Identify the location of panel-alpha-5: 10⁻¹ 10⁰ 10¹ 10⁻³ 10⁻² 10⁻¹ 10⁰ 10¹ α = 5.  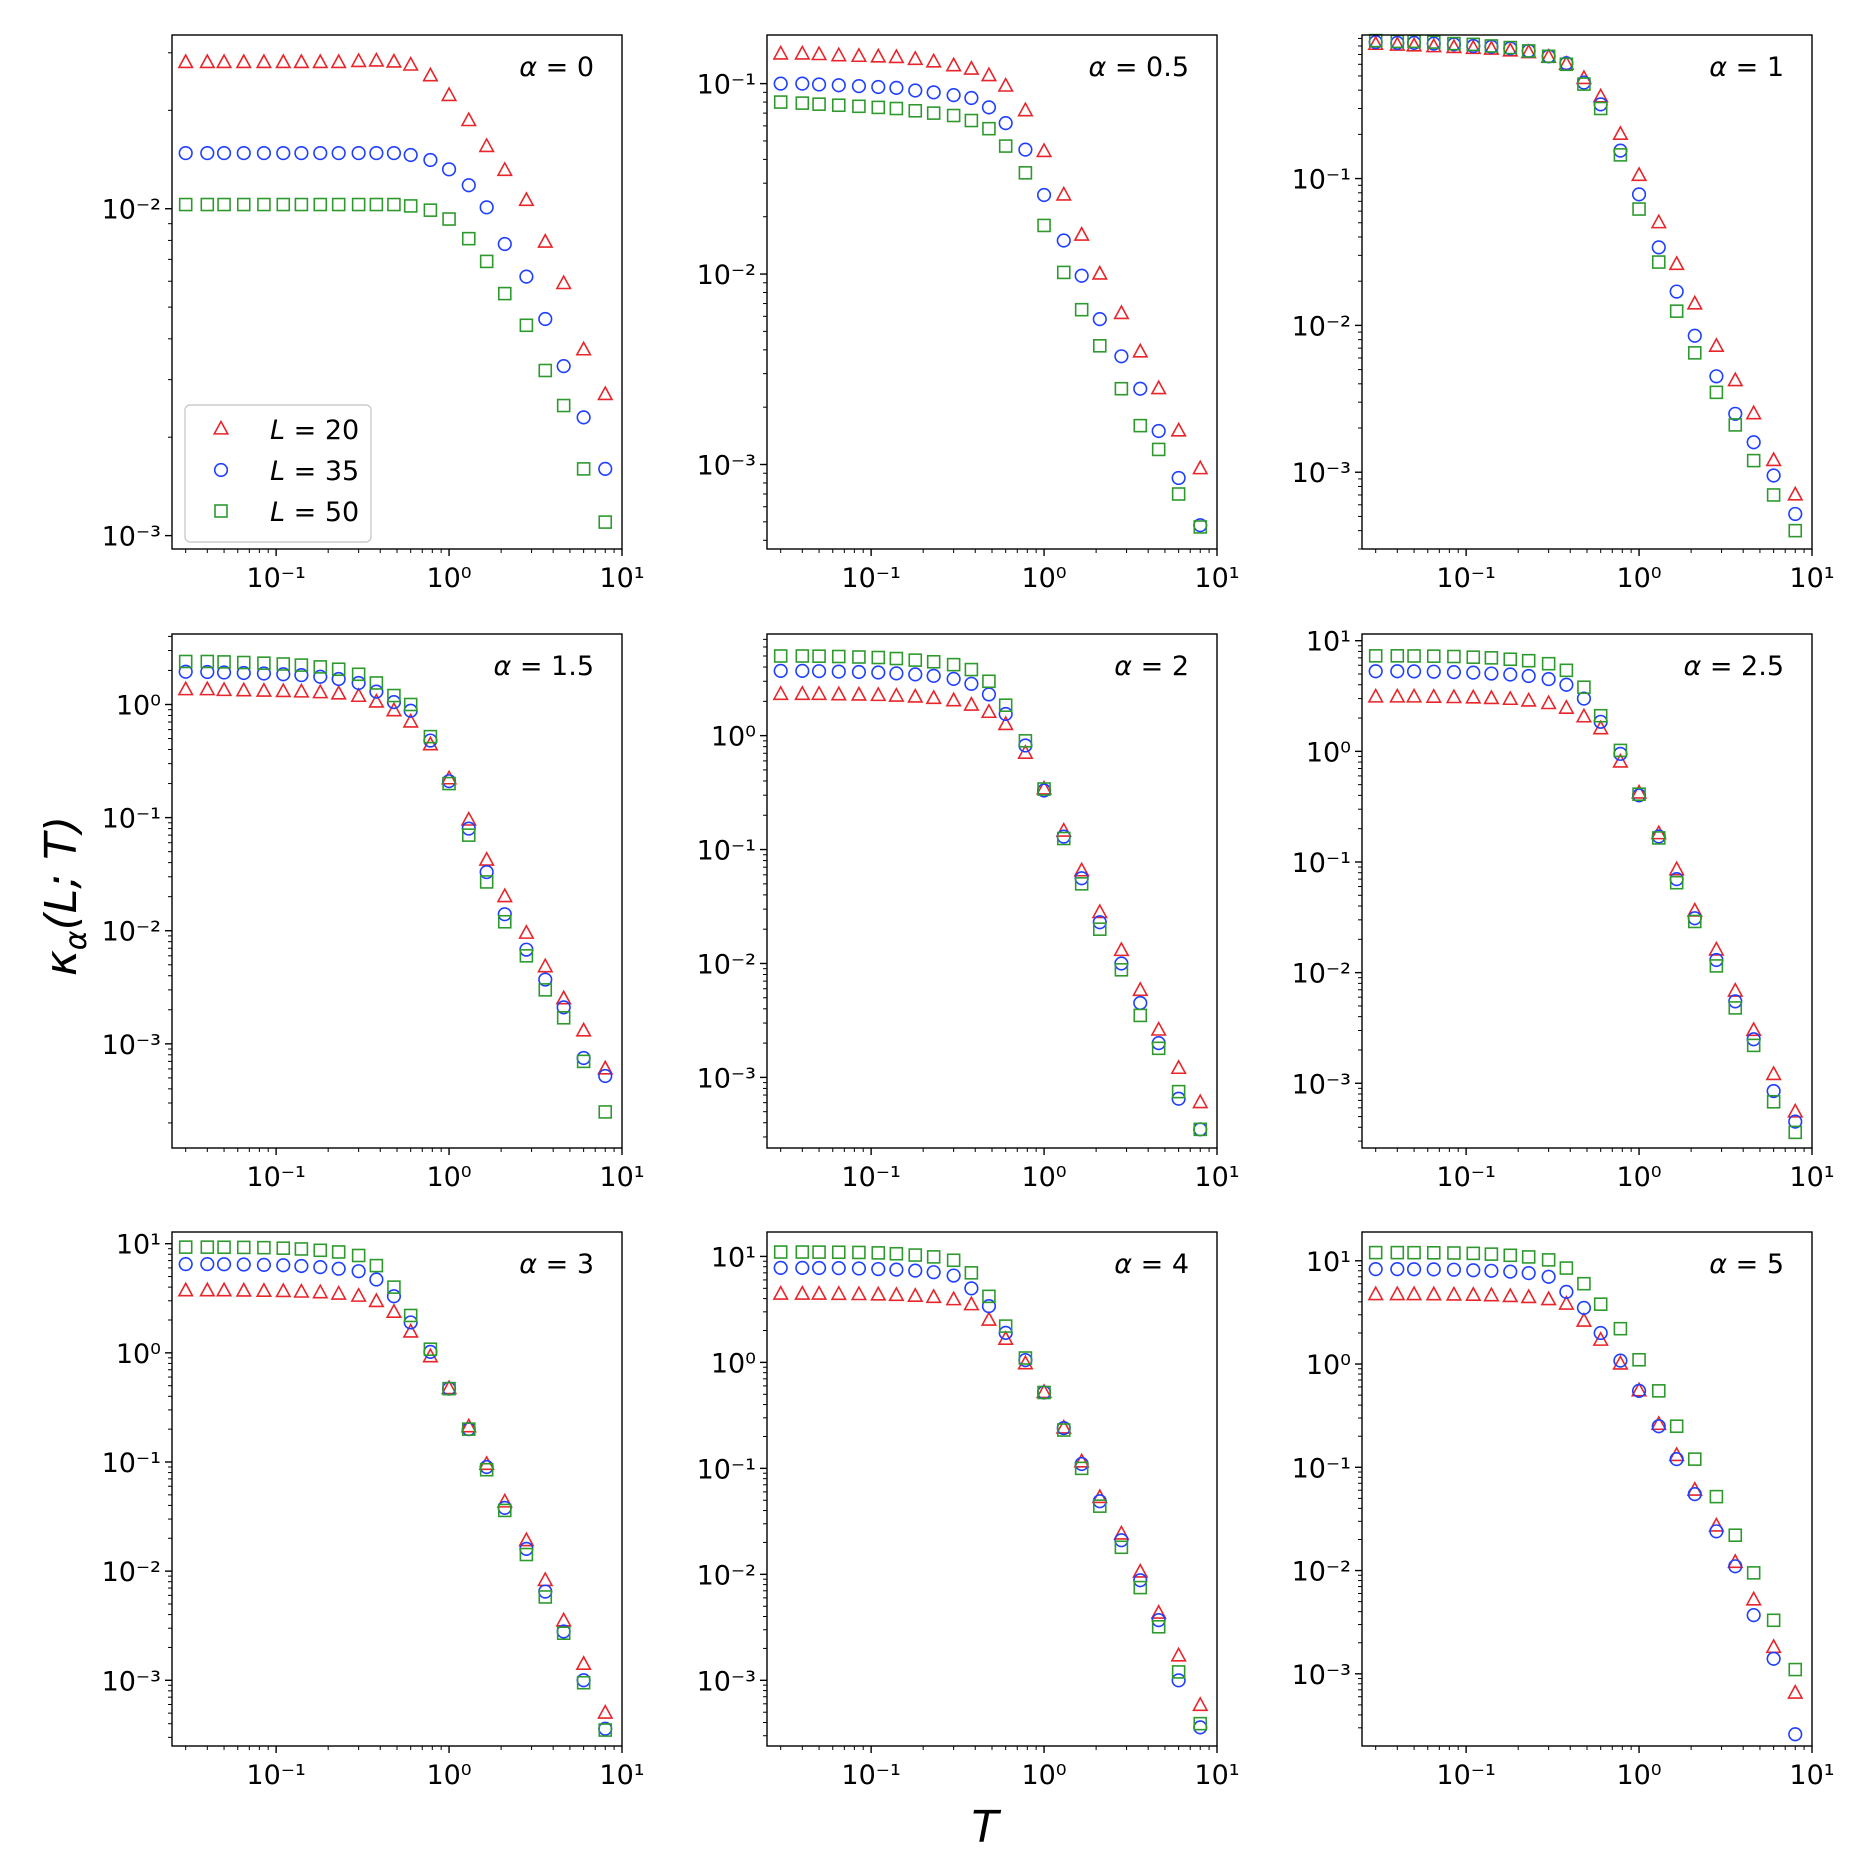
(1563, 1511).